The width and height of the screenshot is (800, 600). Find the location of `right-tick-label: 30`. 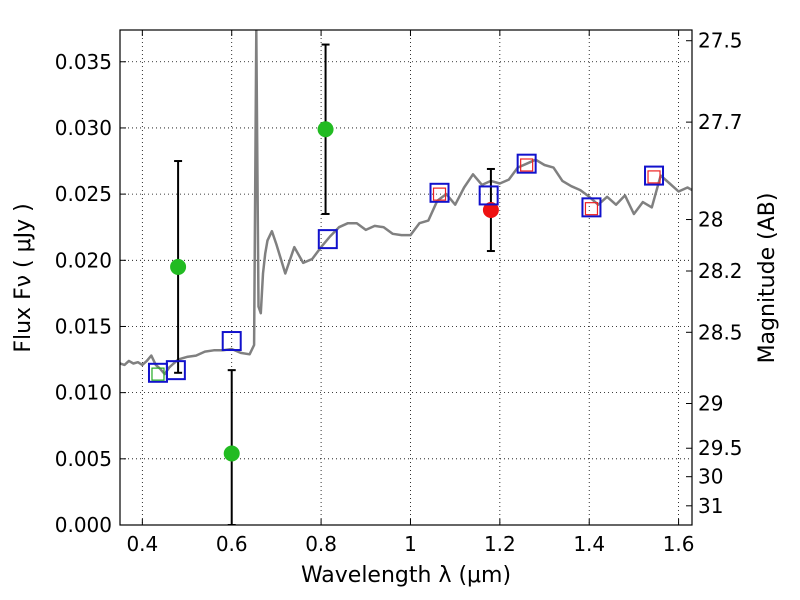

right-tick-label: 30 is located at coordinates (710, 477).